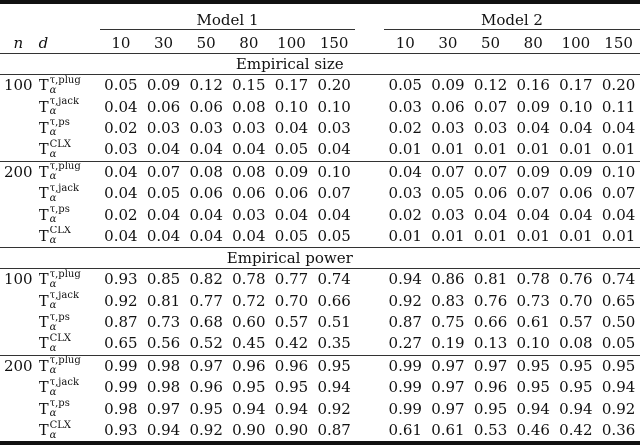 This screenshot has width=640, height=445. What do you see at coordinates (249, 106) in the screenshot?
I see `value-cell: 0.08` at bounding box center [249, 106].